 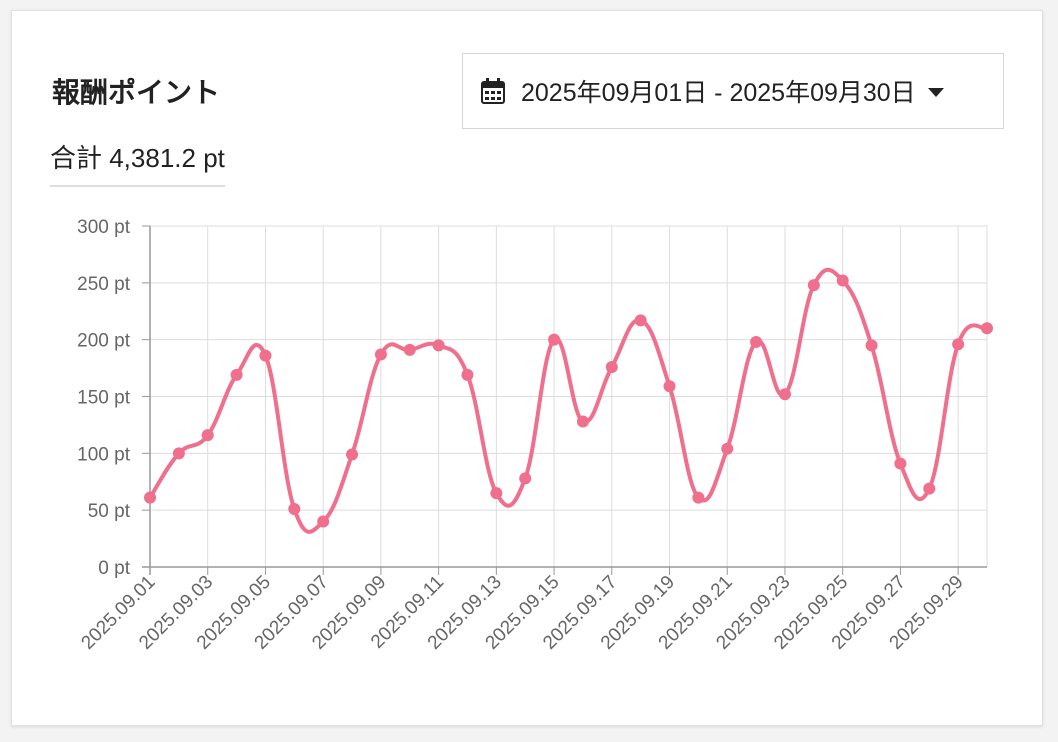 What do you see at coordinates (114, 568) in the screenshot?
I see `y-tick-label: 0 pt` at bounding box center [114, 568].